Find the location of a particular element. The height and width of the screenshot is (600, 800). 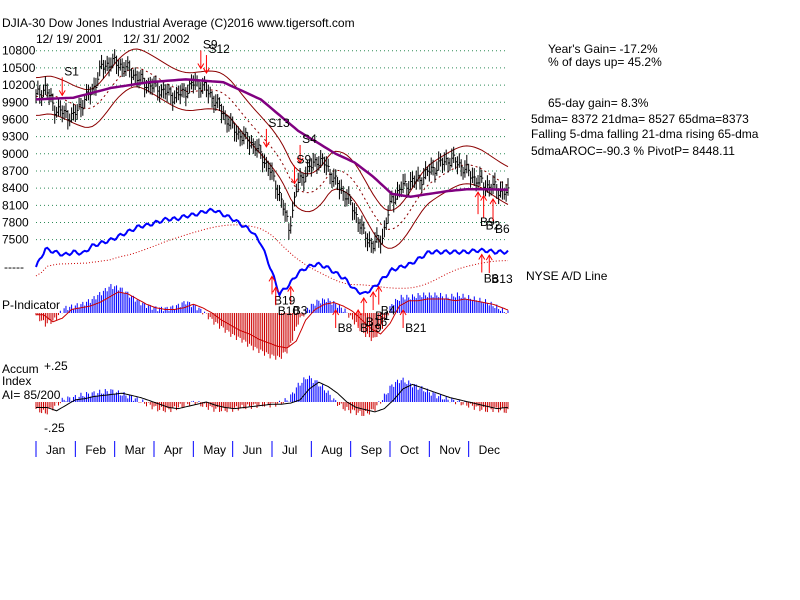

y-tick-label: 9000 is located at coordinates (15, 154).